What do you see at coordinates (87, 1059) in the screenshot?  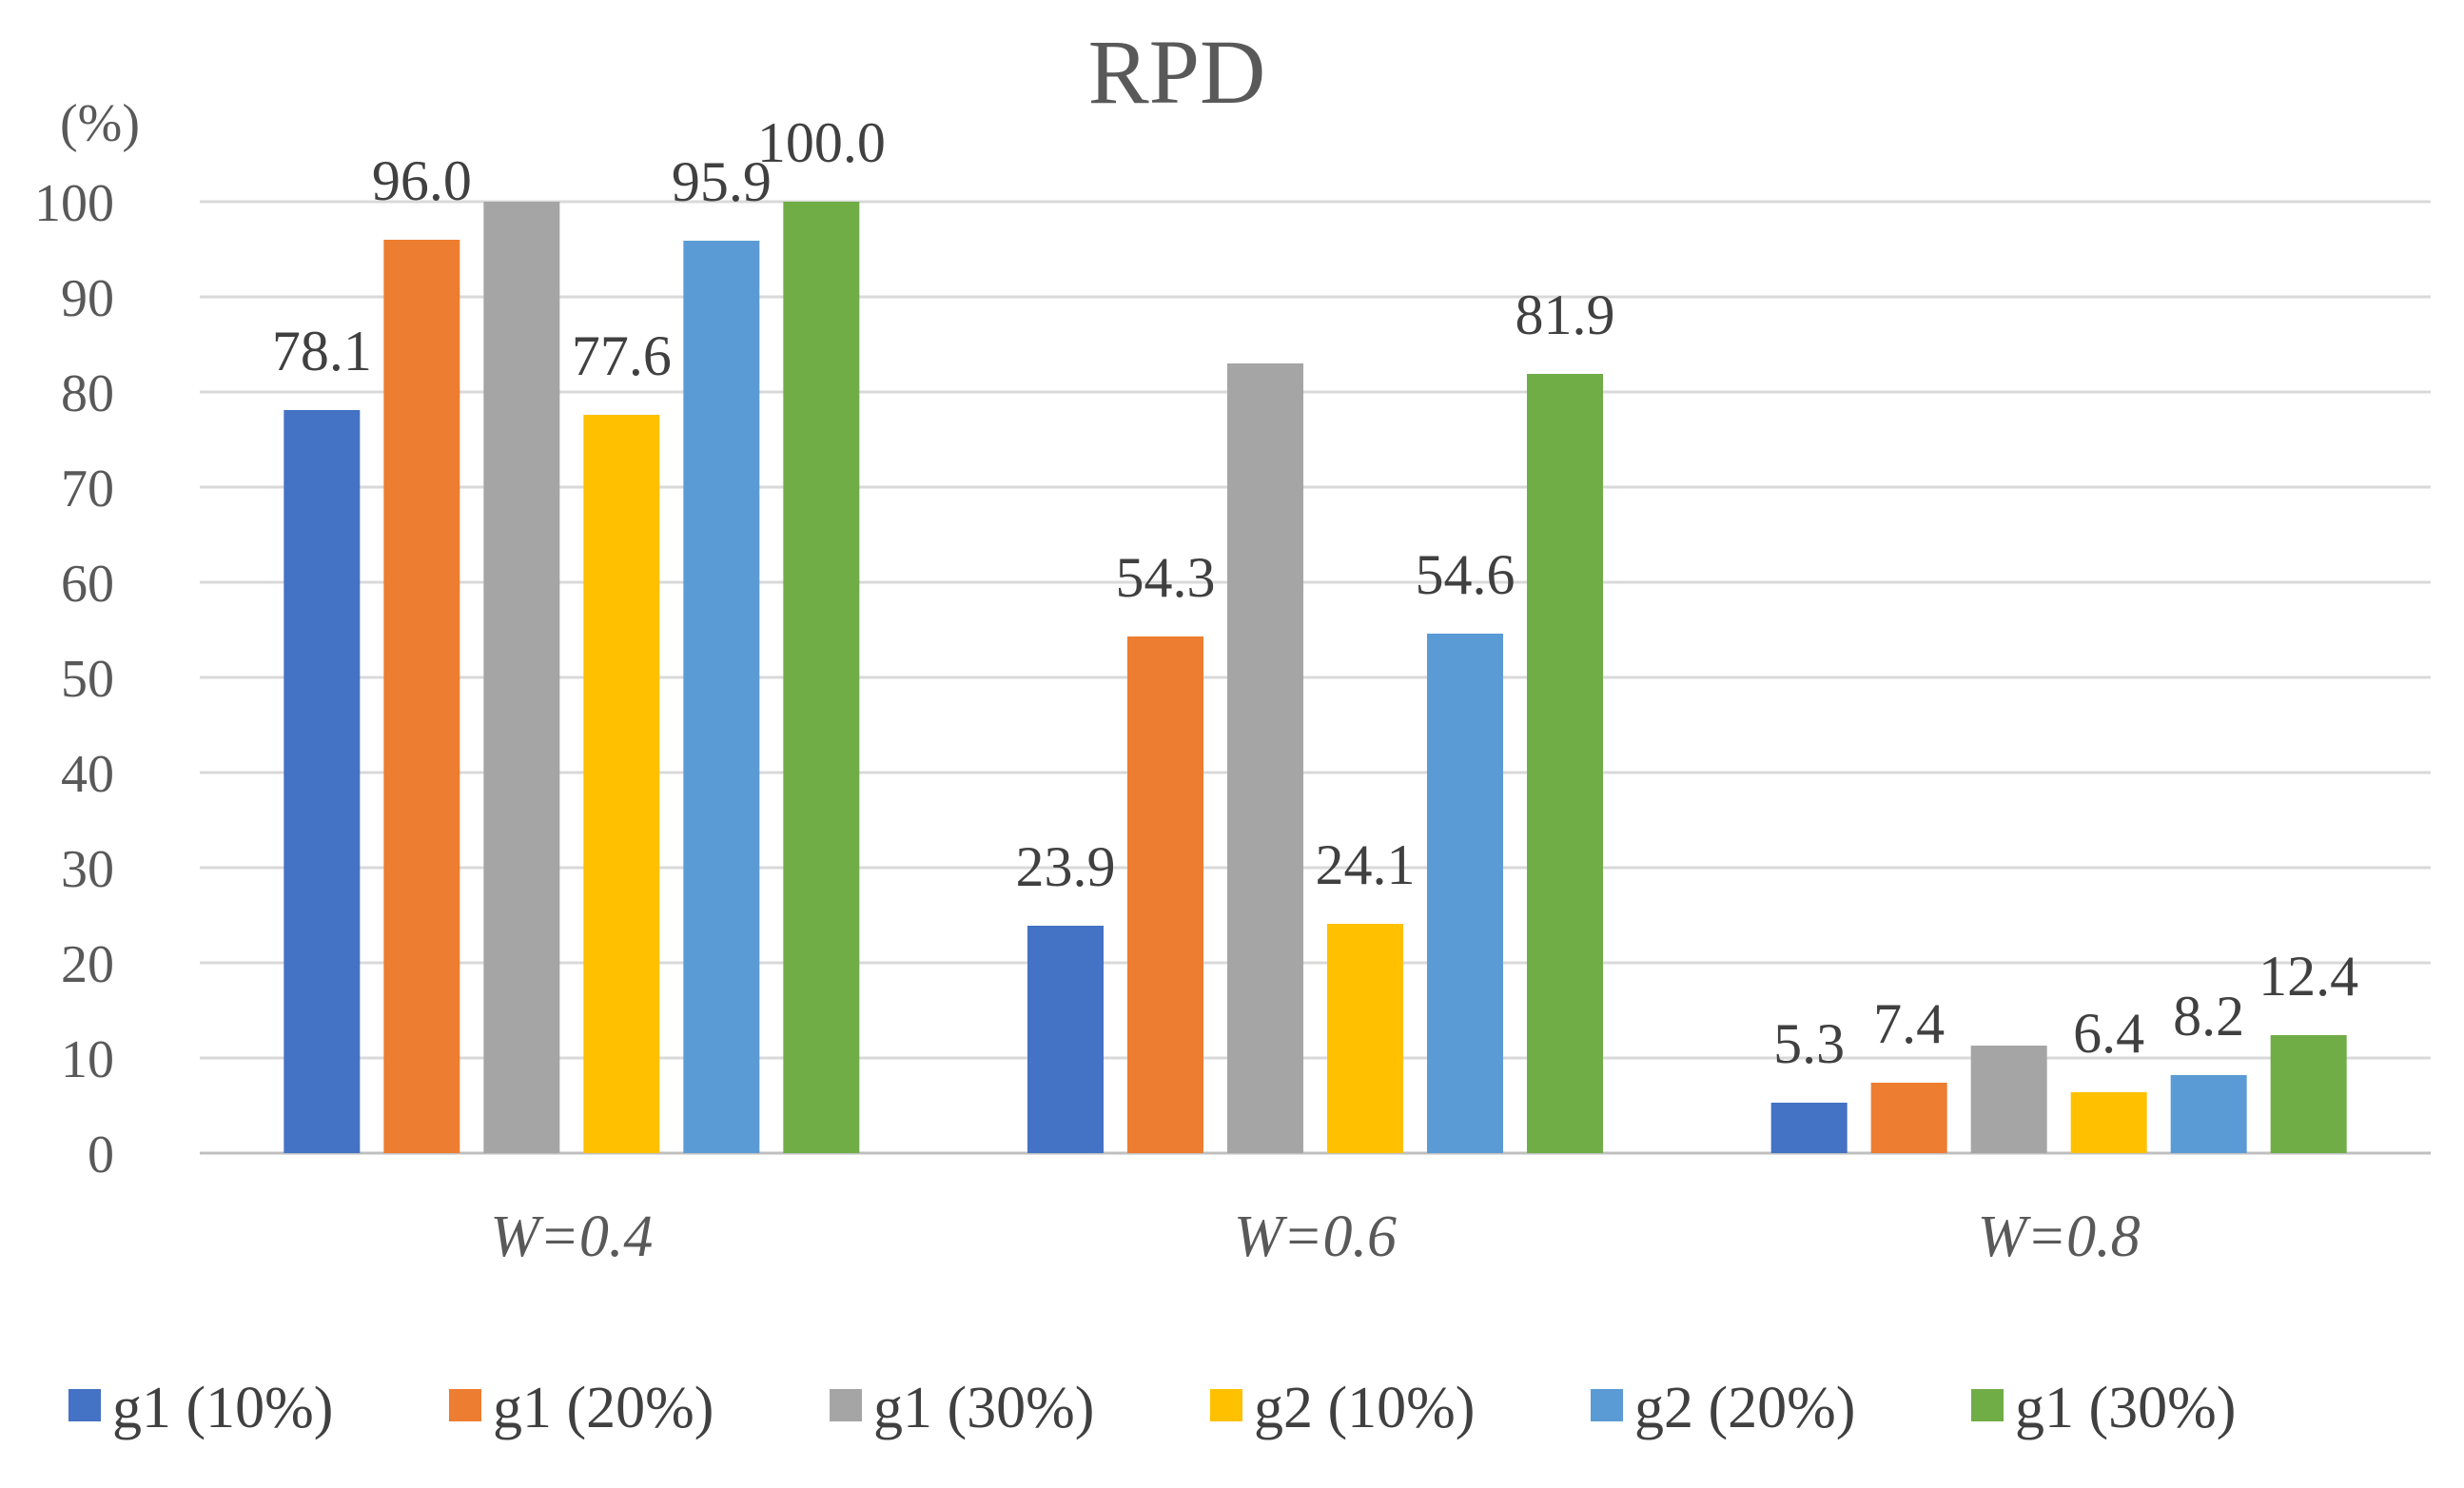 I see `y-tick-label: 10` at bounding box center [87, 1059].